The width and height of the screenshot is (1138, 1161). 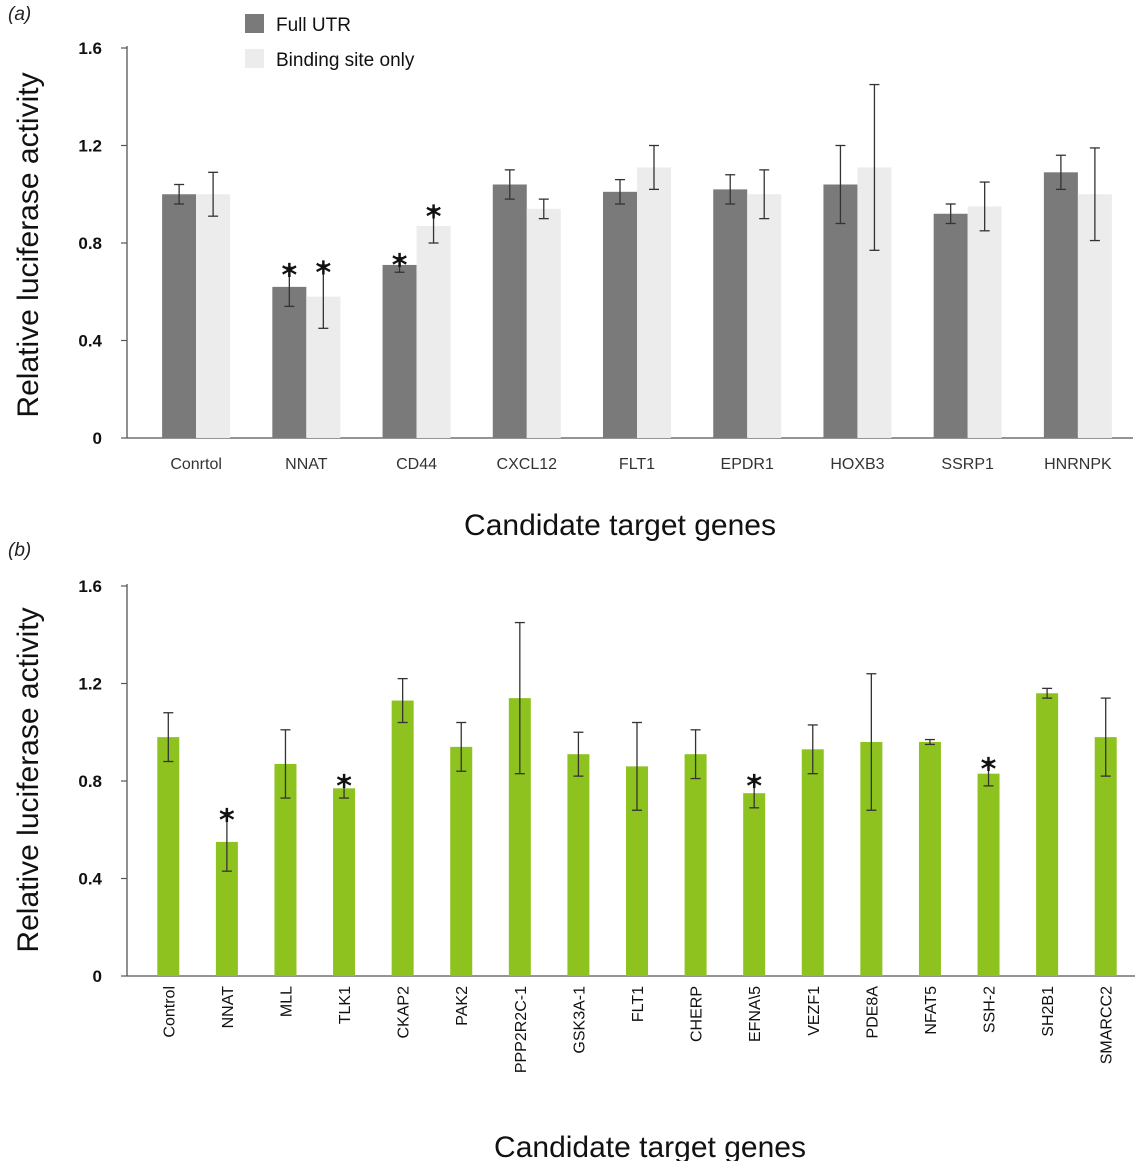 I want to click on legend-swatch-full-utr, so click(x=254, y=23).